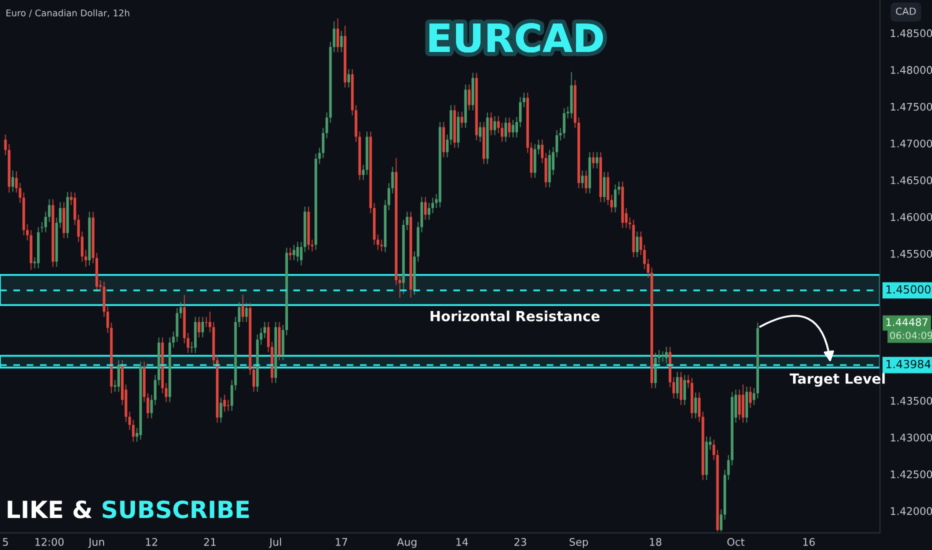 The image size is (932, 550). What do you see at coordinates (907, 322) in the screenshot?
I see `text: 1.44487` at bounding box center [907, 322].